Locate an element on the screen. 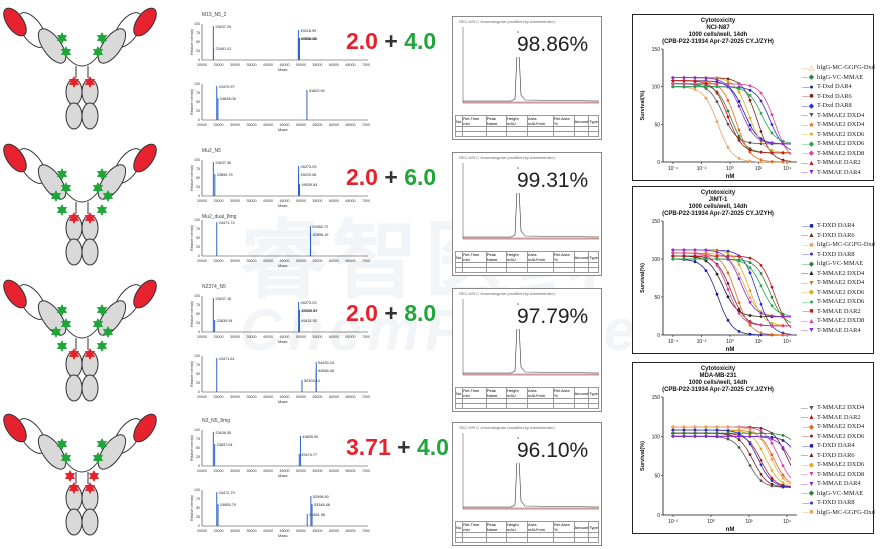  peak-label: 52898.19 is located at coordinates (321, 235).